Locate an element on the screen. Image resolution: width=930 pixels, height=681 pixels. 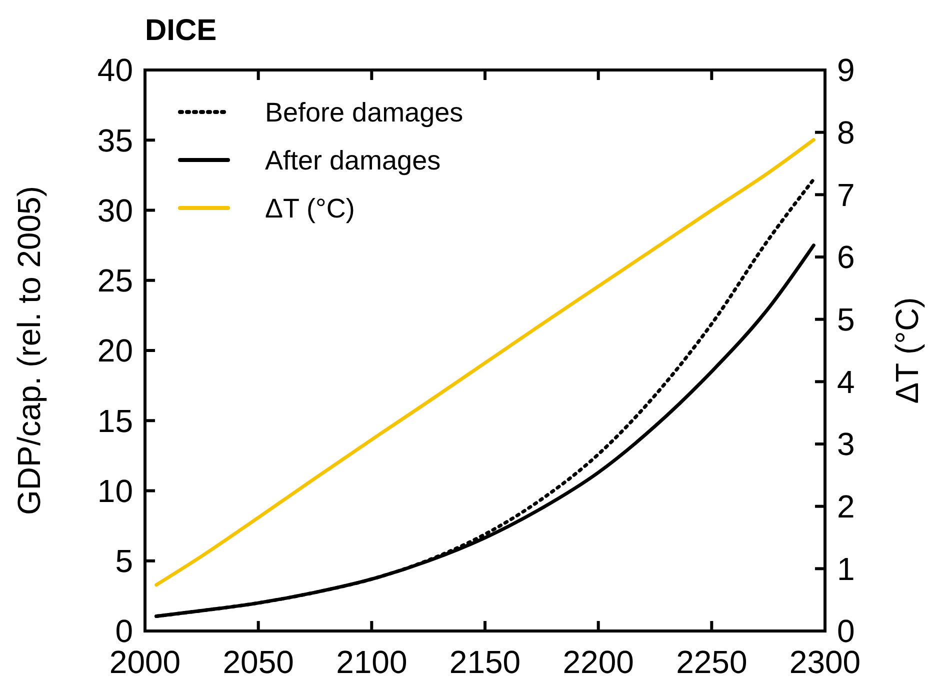
y-axis-title: GDP/cap. (rel. to 2005) is located at coordinates (29, 351).